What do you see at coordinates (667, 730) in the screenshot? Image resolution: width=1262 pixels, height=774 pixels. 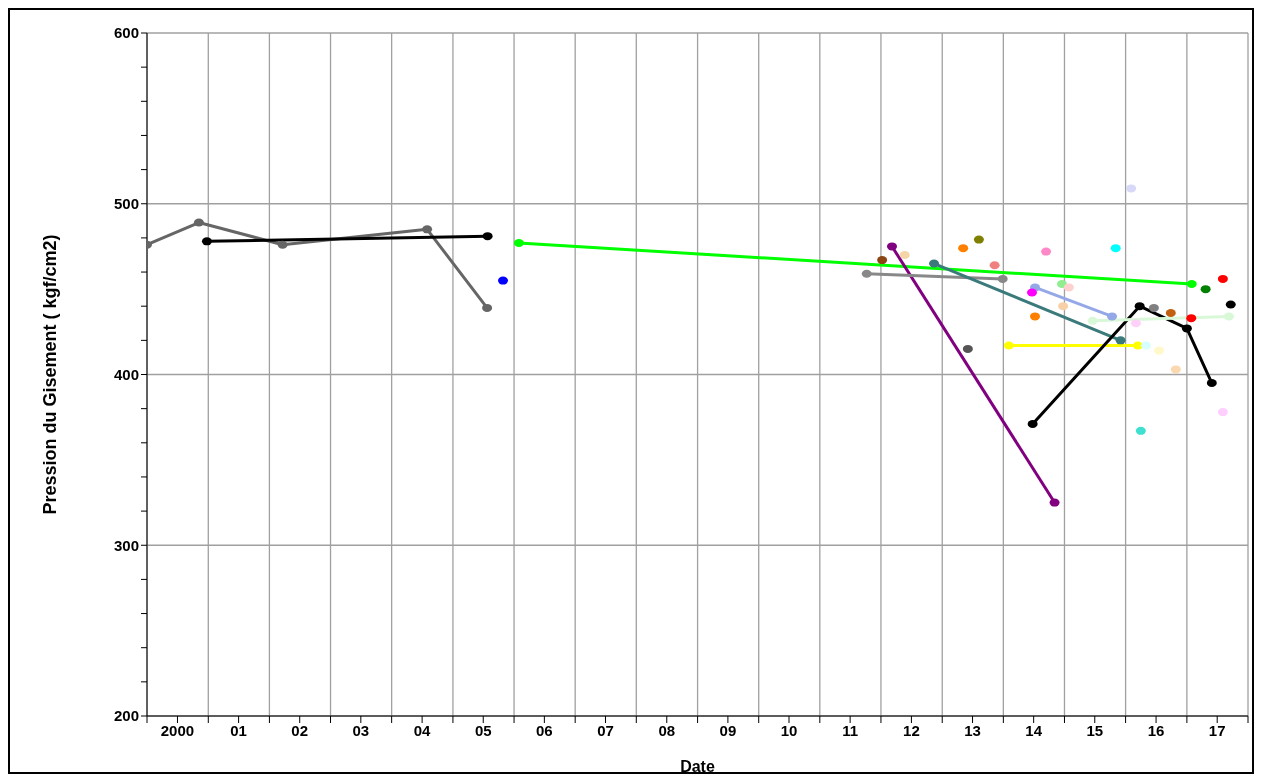 I see `x-tick-label: 08` at bounding box center [667, 730].